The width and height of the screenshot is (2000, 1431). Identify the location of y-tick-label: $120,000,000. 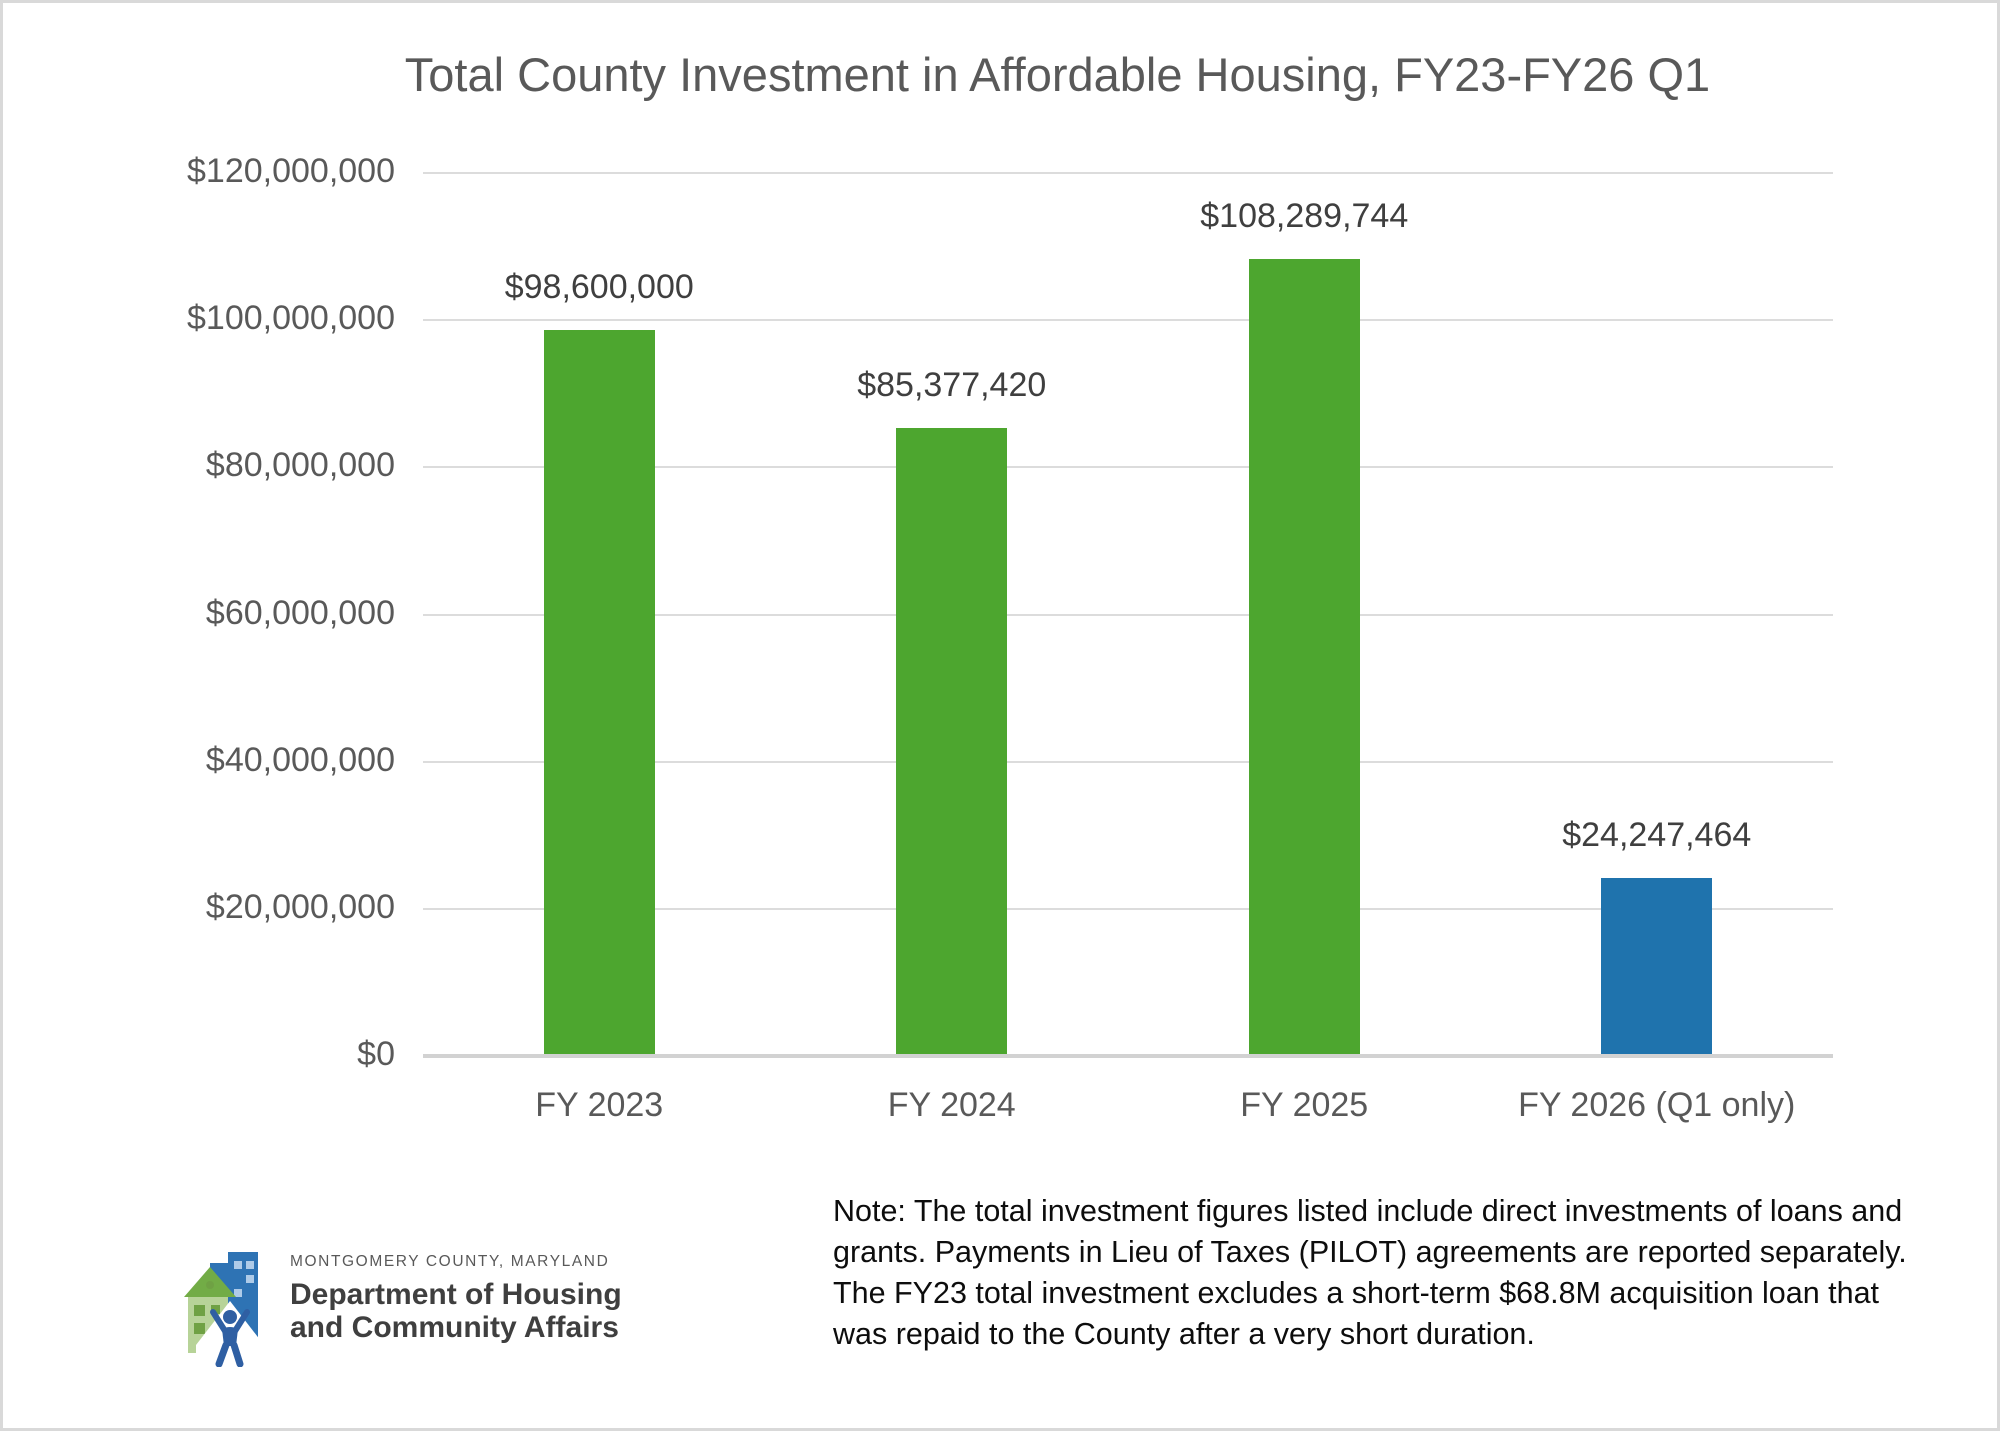
(291, 171).